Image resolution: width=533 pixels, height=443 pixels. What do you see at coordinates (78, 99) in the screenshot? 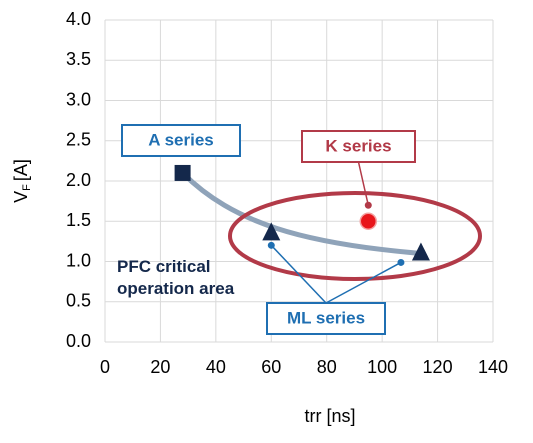
I see `y-tick-label: 3.0` at bounding box center [78, 99].